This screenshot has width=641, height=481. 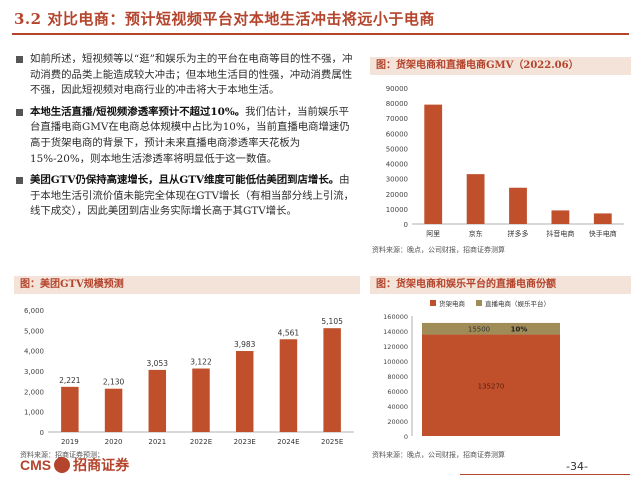 I want to click on bar-拼多多, so click(x=518, y=205).